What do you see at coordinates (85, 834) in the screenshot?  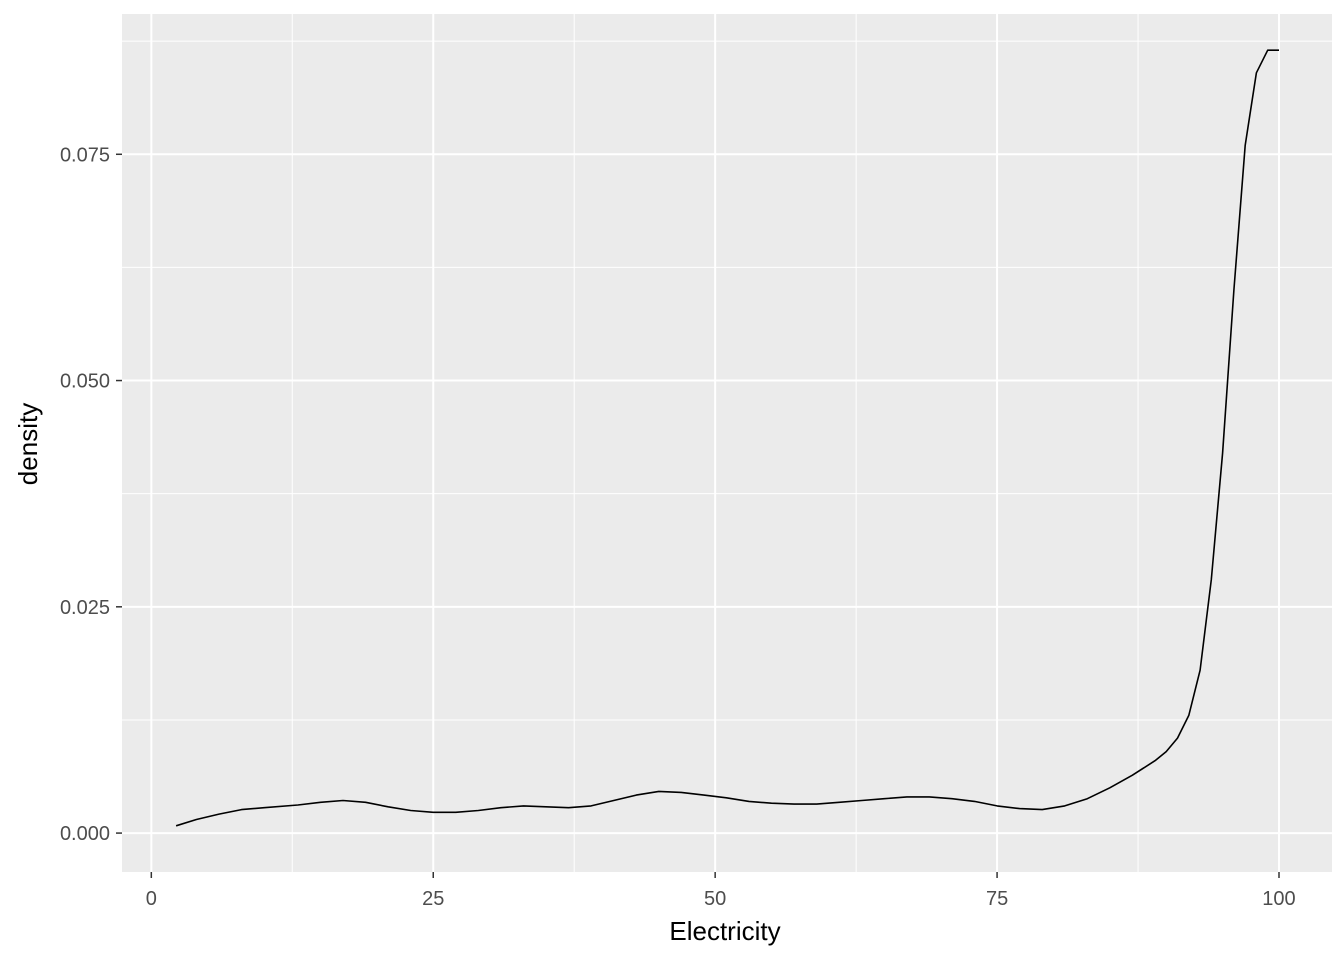 I see `y-tick-label: 0.000` at bounding box center [85, 834].